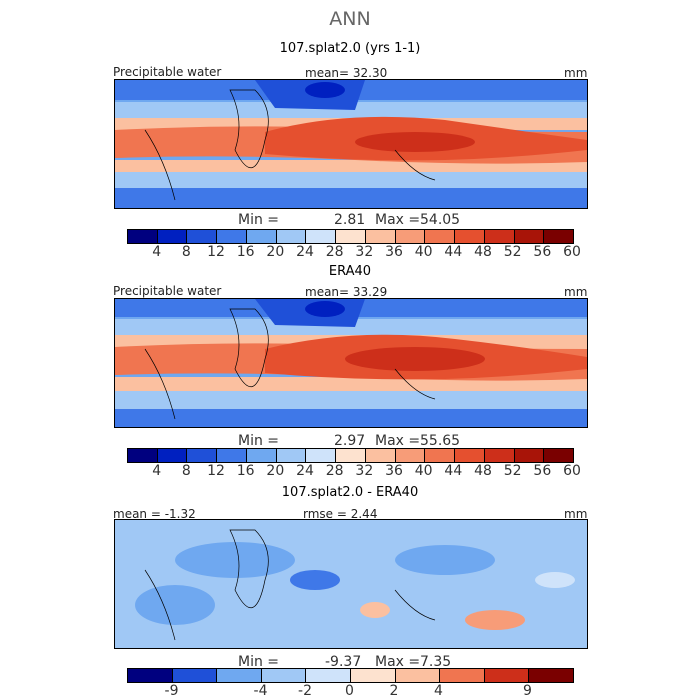 This screenshot has height=700, width=700. Describe the element at coordinates (350, 441) in the screenshot. I see `panel-2-min-value: 2.97` at that location.